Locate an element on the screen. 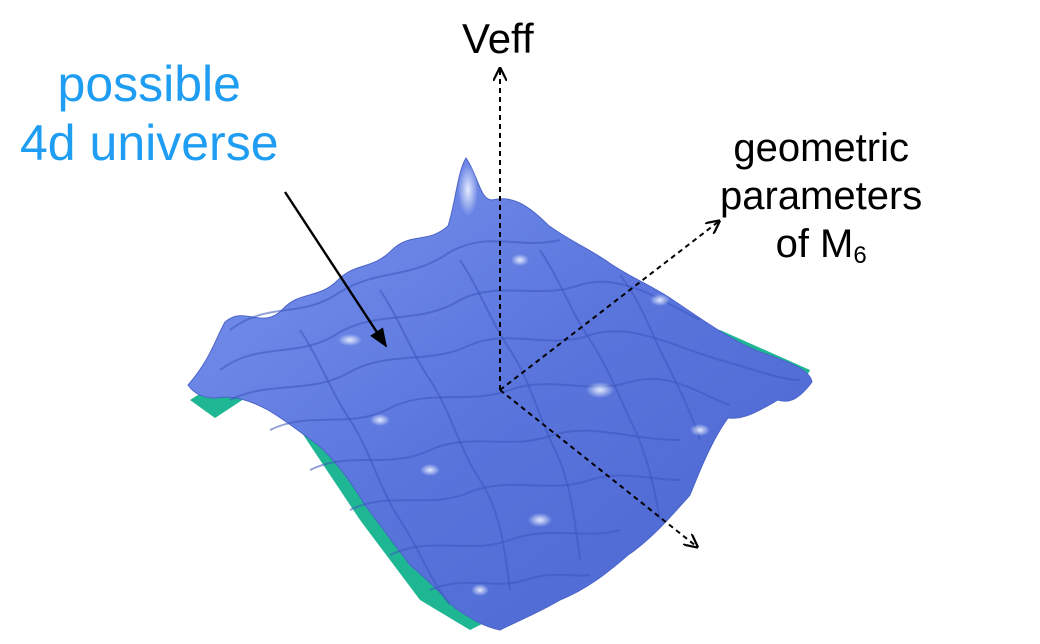 Image resolution: width=1040 pixels, height=644 pixels. annotation-param-line2: parameters is located at coordinates (821, 196).